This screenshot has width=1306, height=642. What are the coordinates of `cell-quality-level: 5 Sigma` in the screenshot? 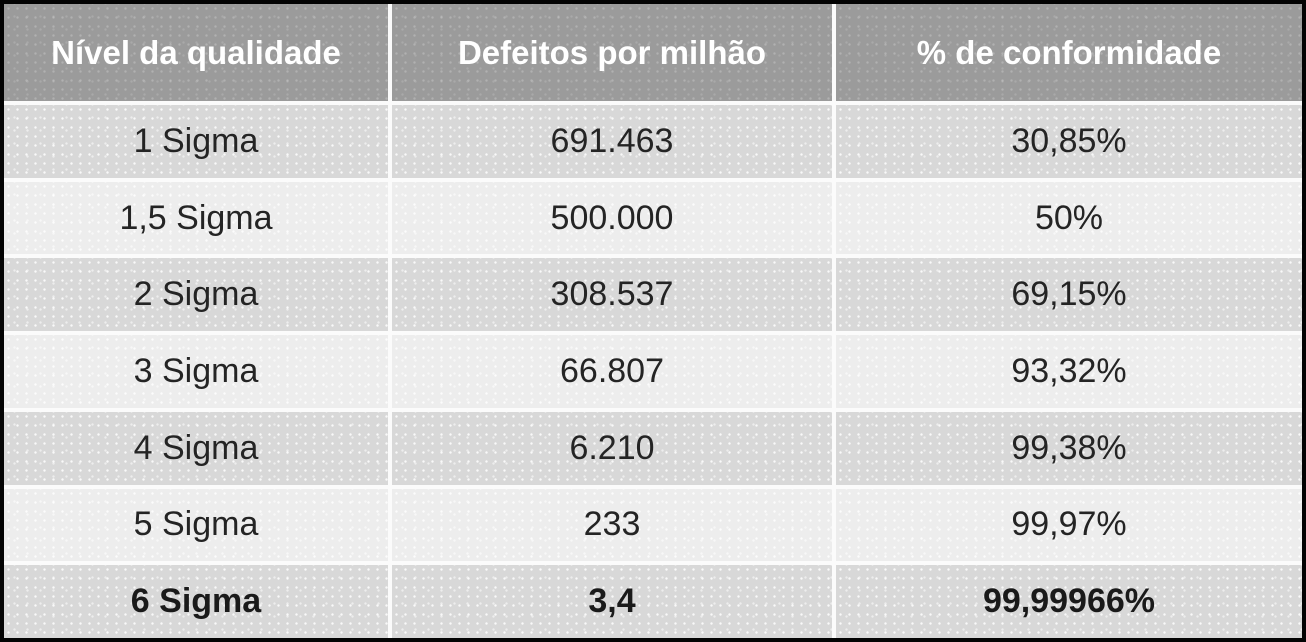 It's located at (196, 525).